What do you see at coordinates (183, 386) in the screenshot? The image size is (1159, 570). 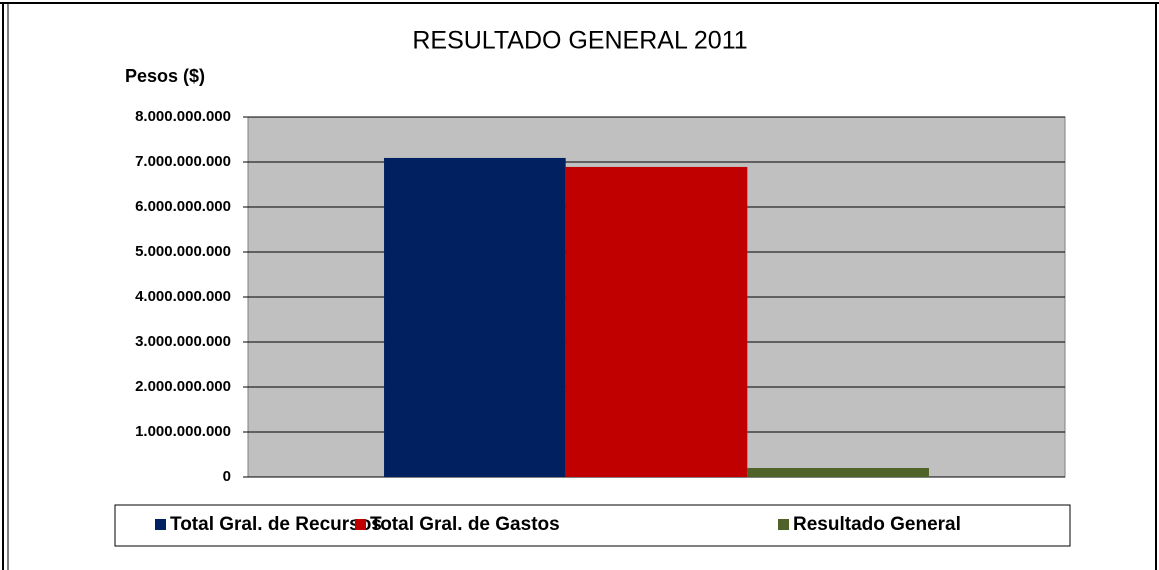 I see `y-tick-label: 2.000.000.000` at bounding box center [183, 386].